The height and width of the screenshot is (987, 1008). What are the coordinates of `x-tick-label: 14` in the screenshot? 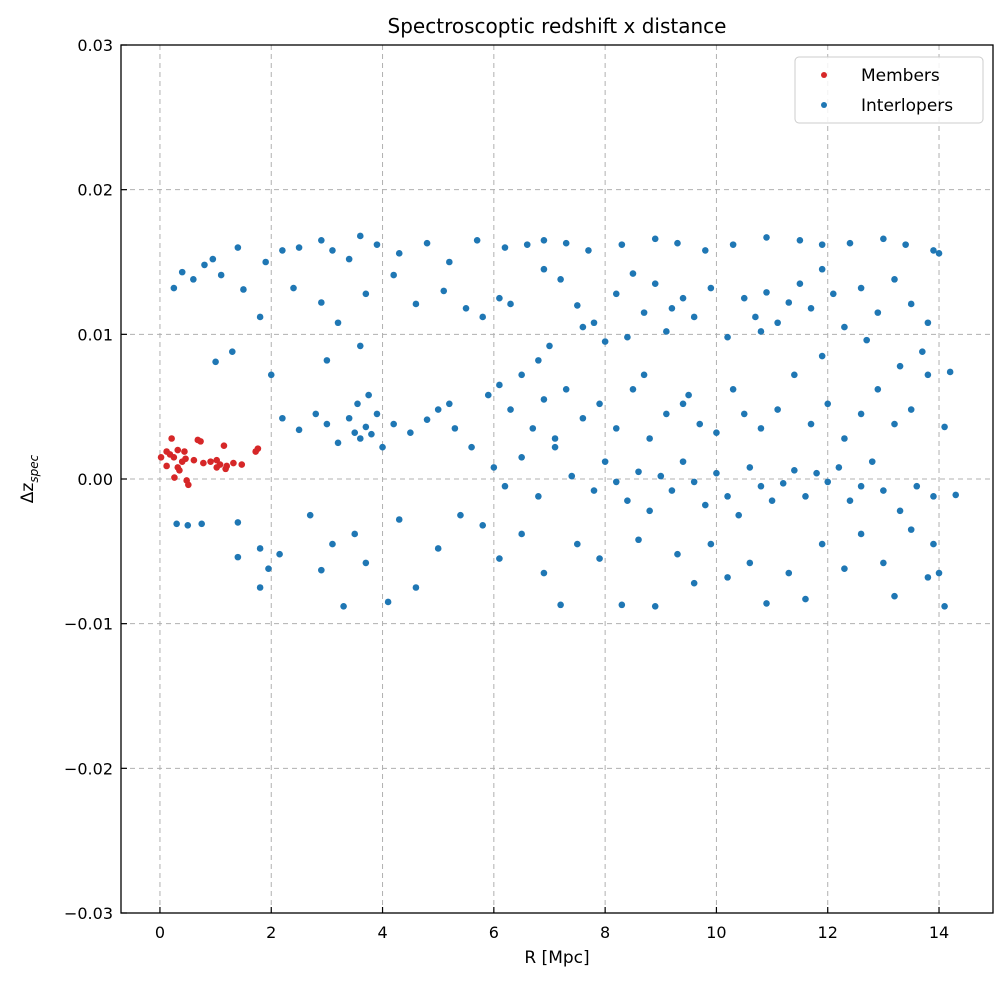 It's located at (939, 932).